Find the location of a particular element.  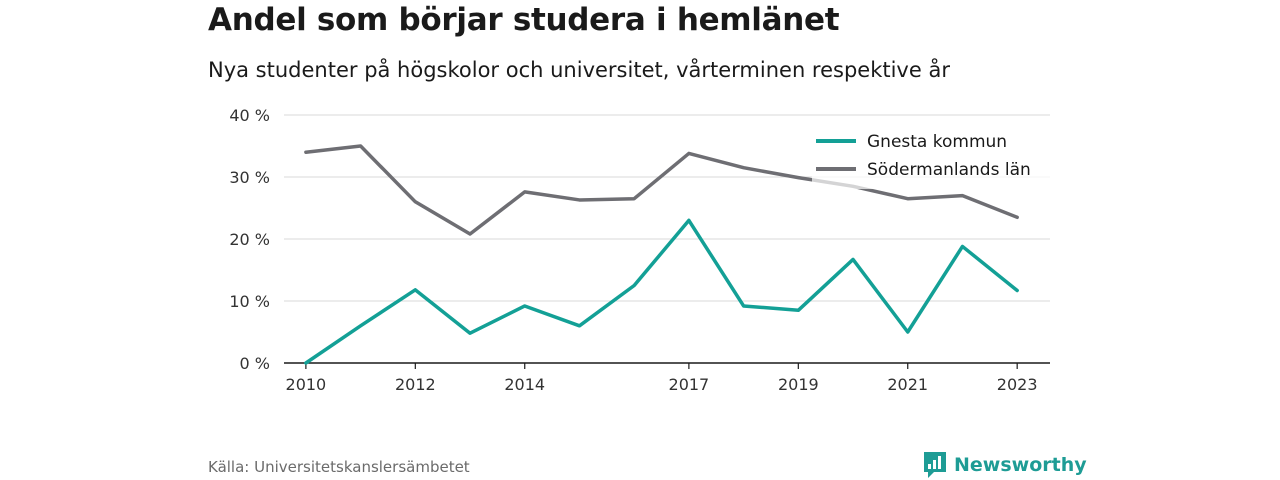

legend: Gnesta kommun Södermanlands län is located at coordinates (982, 160).